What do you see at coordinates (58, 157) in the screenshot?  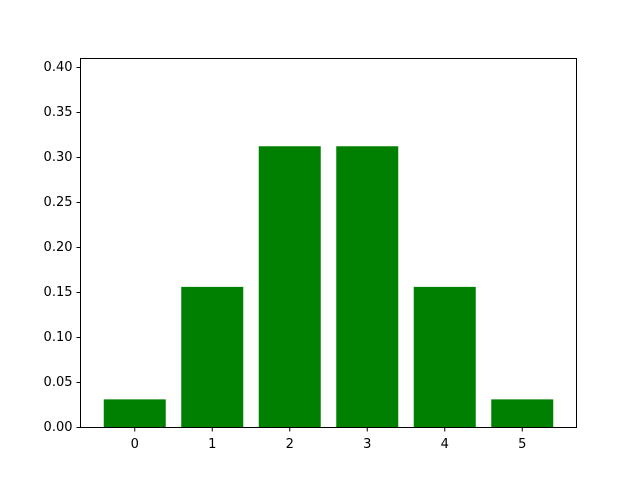 I see `y-tick-label: 0.30` at bounding box center [58, 157].